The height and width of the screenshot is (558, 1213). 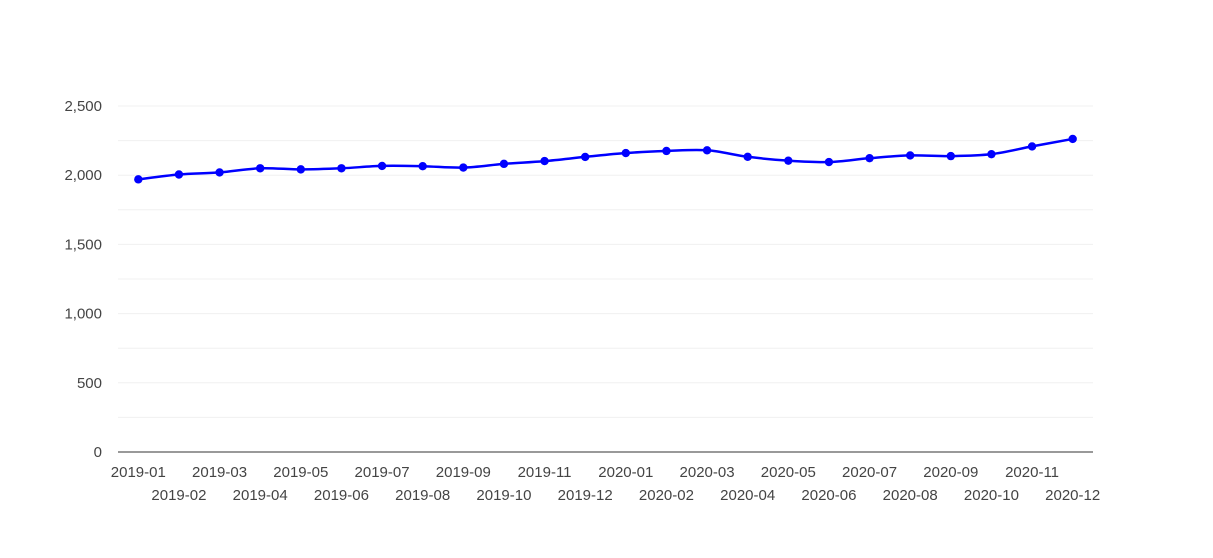 I want to click on x-tick-label: 2019-04, so click(x=260, y=495).